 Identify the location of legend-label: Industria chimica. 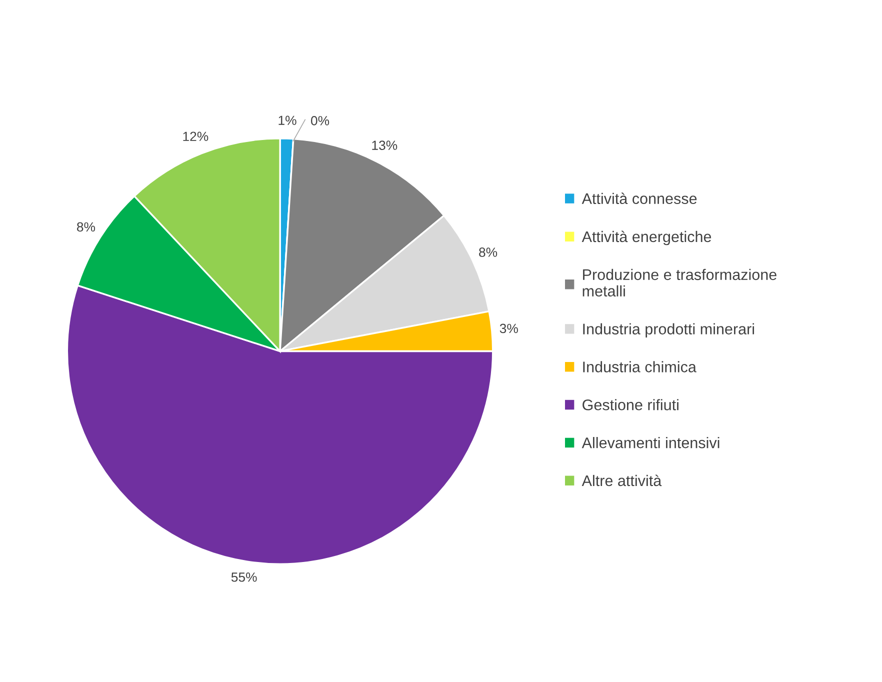
(639, 366).